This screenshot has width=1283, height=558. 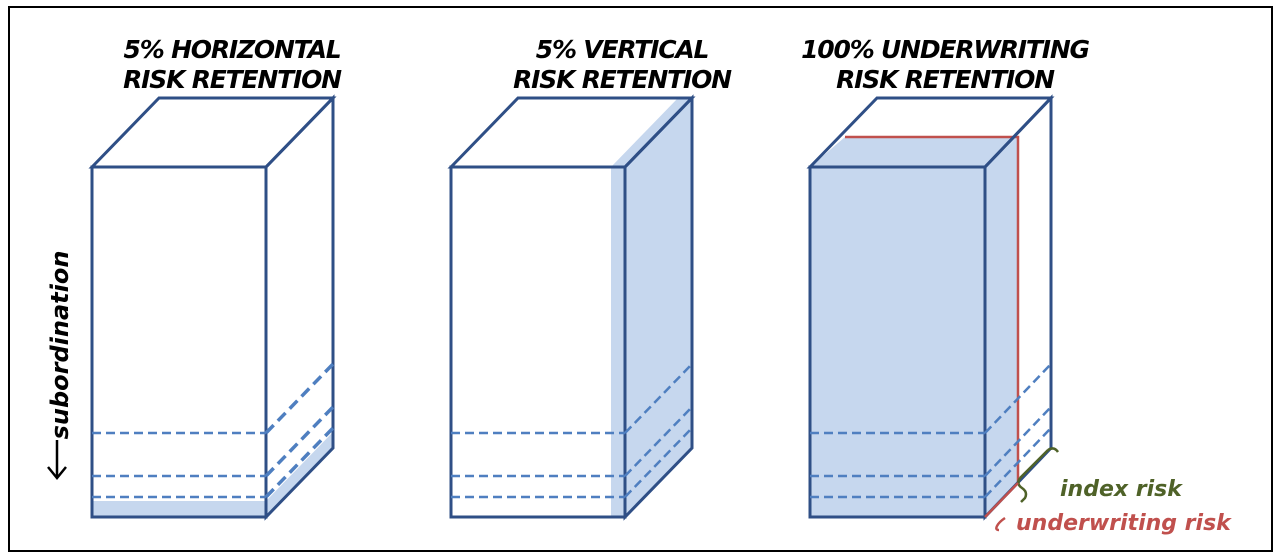 I want to click on arrowhead-icon, so click(x=57, y=473).